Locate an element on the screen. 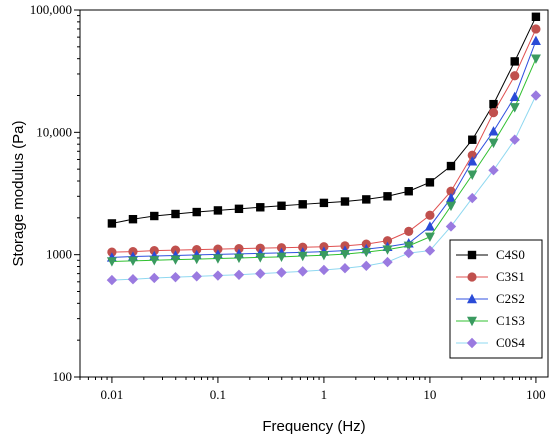 The image size is (550, 439). y-tick-label: 100,000 is located at coordinates (51, 9).